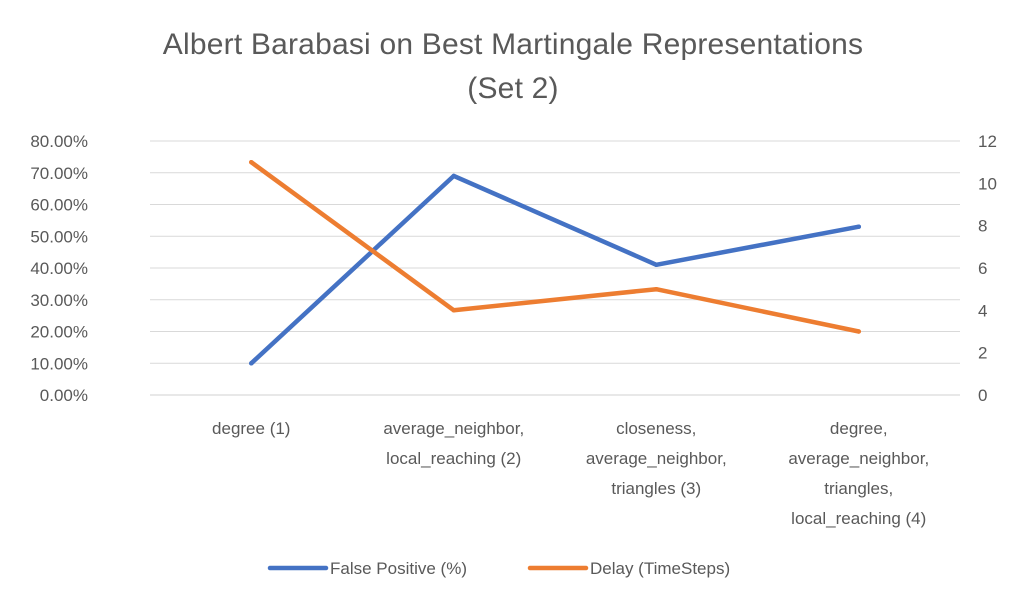 The image size is (1026, 608). What do you see at coordinates (59, 236) in the screenshot?
I see `y-left-tick-label: 50.00%` at bounding box center [59, 236].